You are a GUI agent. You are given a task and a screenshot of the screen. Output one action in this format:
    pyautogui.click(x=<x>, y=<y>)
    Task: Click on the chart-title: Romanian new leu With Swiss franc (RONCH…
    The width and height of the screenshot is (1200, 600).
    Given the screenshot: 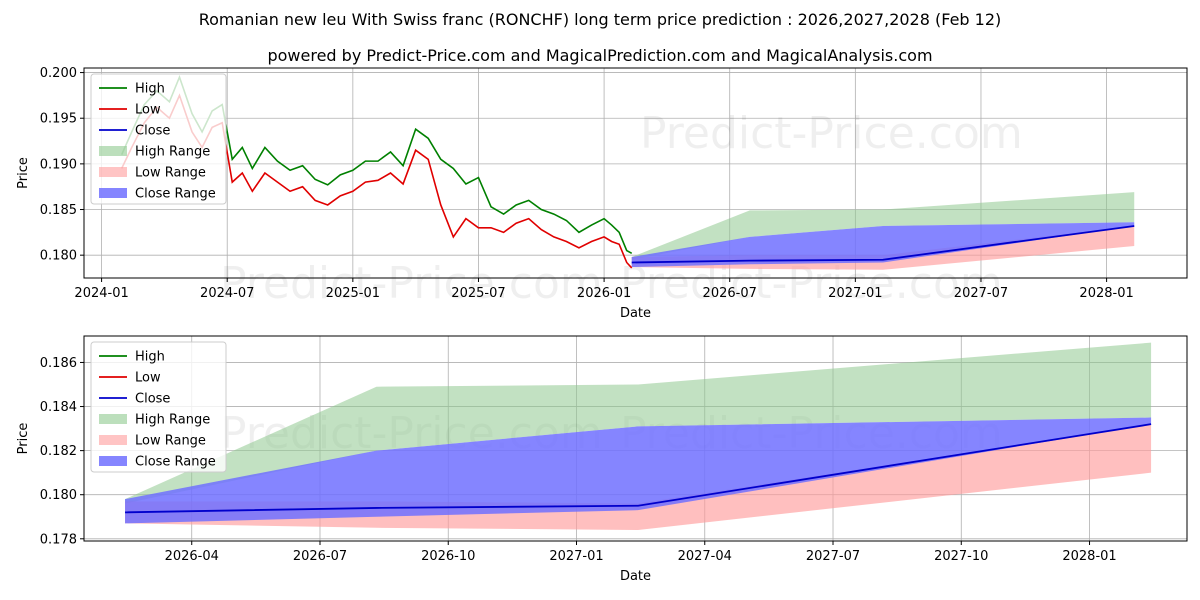 What is the action you would take?
    pyautogui.click(x=600, y=19)
    